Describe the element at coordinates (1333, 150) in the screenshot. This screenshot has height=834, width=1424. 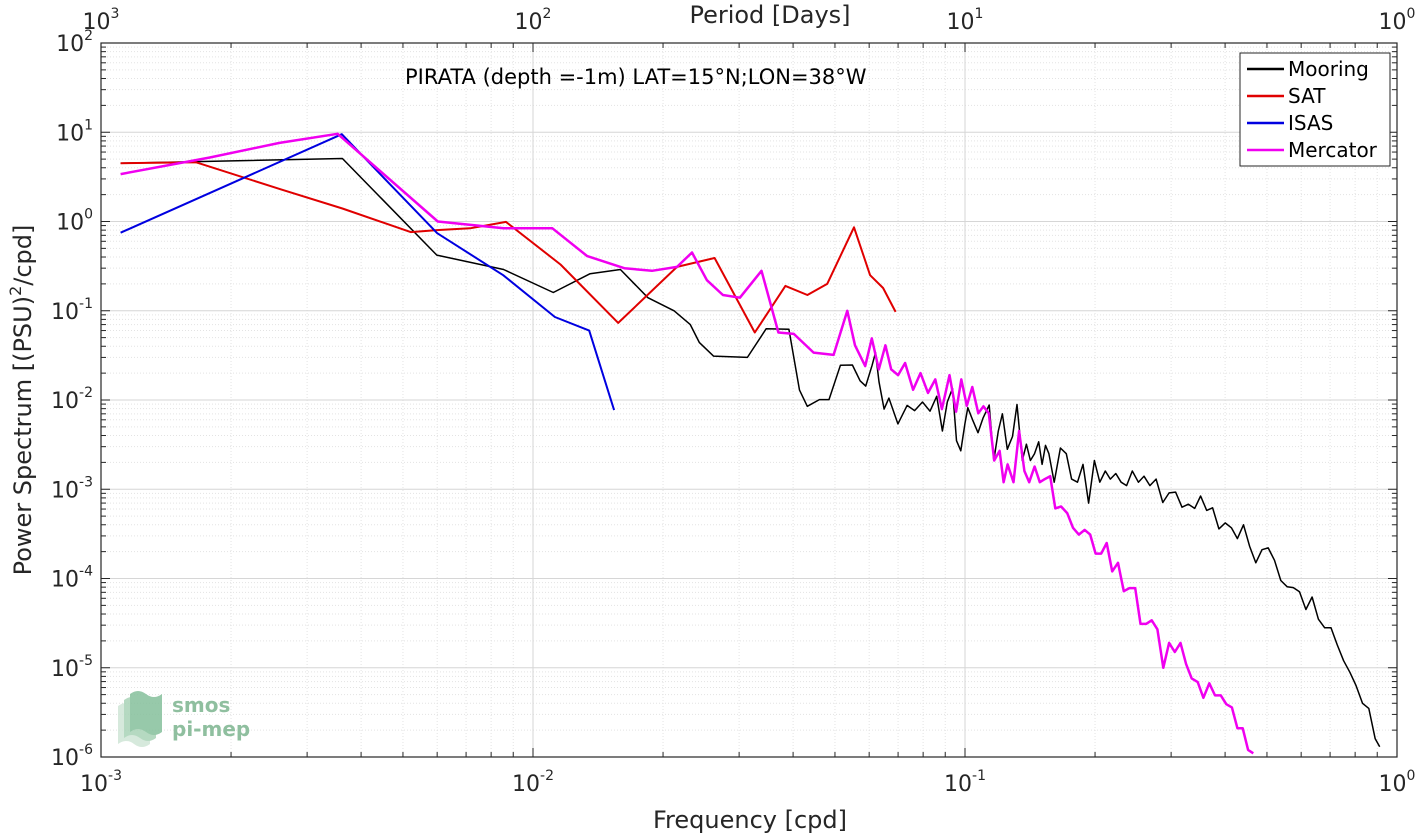
I see `legend-label-mercator: Mercator` at that location.